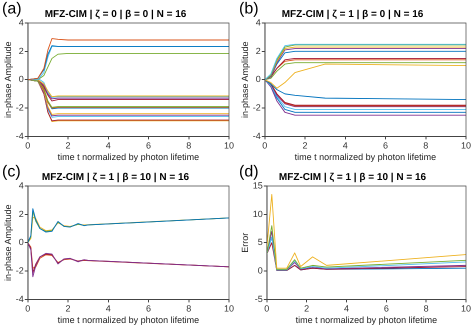  Describe the element at coordinates (249, 171) in the screenshot. I see `text: (d)` at that location.